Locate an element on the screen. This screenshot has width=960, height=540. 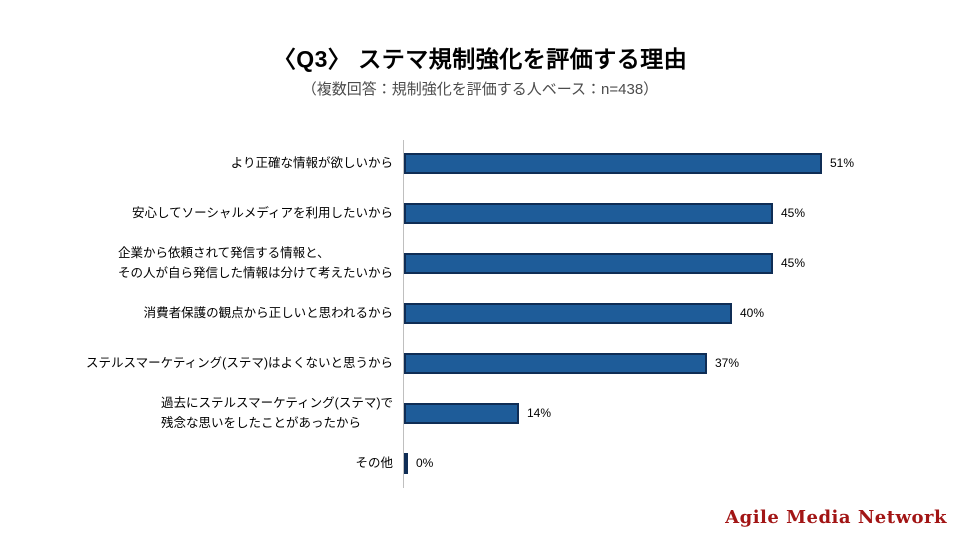
chart-row: 過去にステルスマーケティング(ステマ)で 残念な思いをしたことがあったから 14% is located at coordinates (480, 413).